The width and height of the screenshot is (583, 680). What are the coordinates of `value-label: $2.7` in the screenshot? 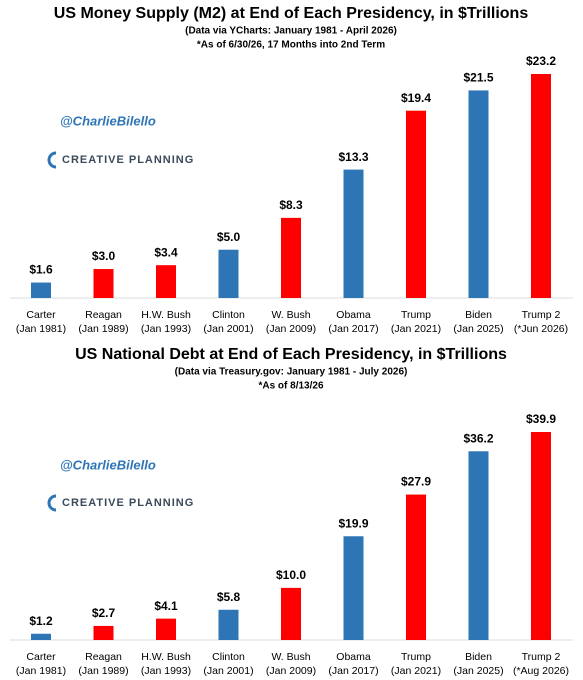 It's located at (104, 613).